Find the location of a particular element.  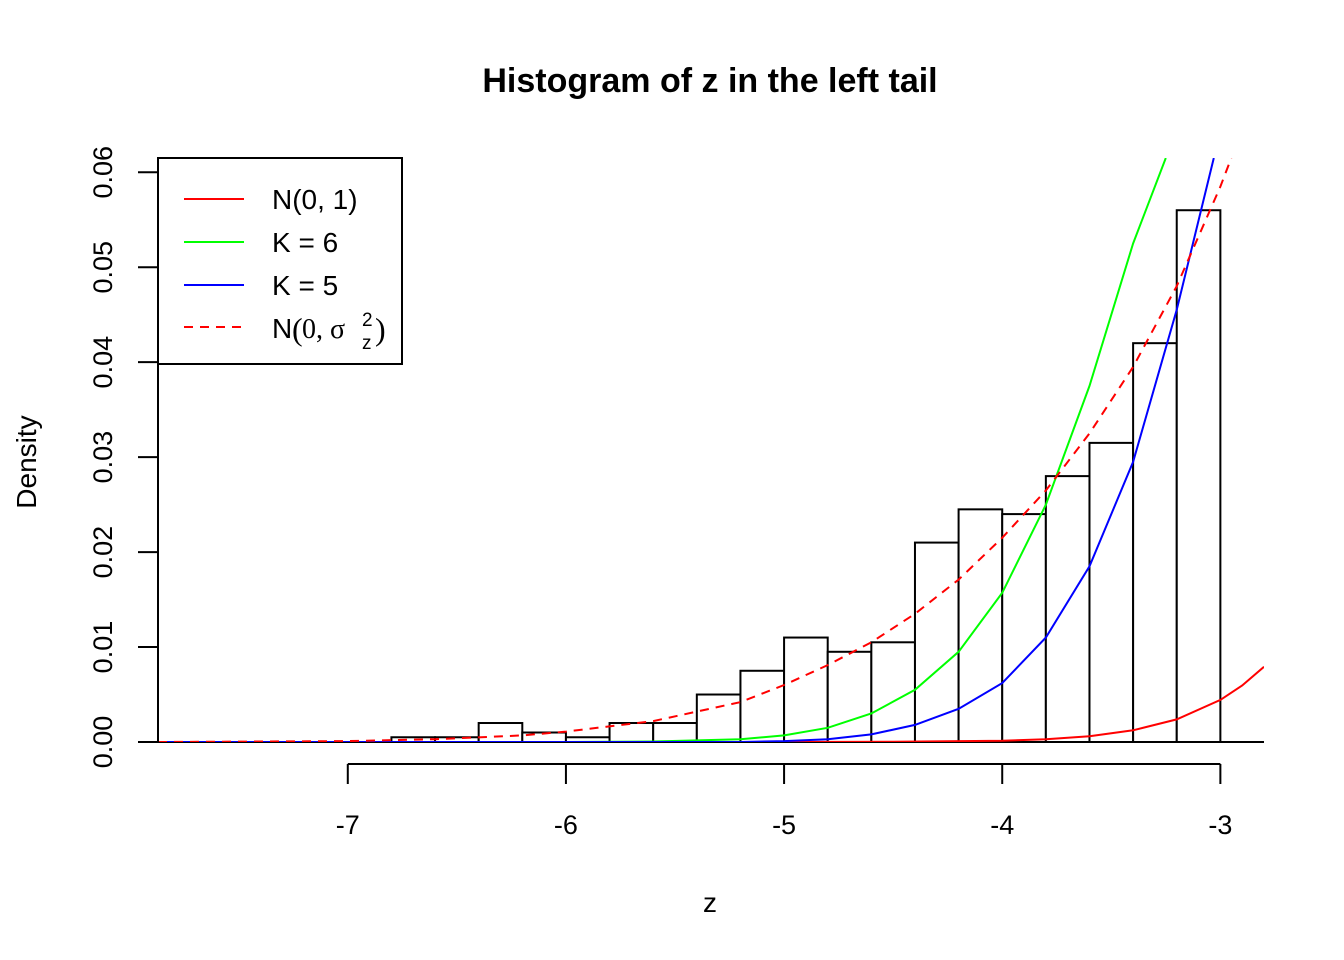

y-axis: 0.00 0.01 0.02 0.03 0.04 0.05 0.06 is located at coordinates (123, 457).